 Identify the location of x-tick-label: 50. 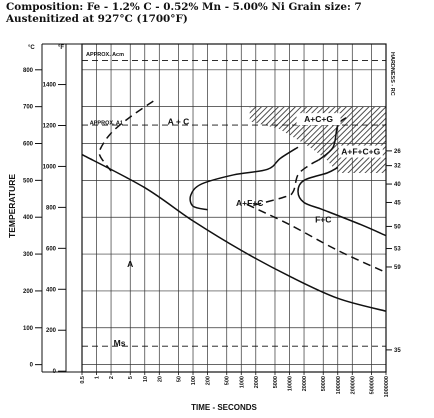
(179, 379).